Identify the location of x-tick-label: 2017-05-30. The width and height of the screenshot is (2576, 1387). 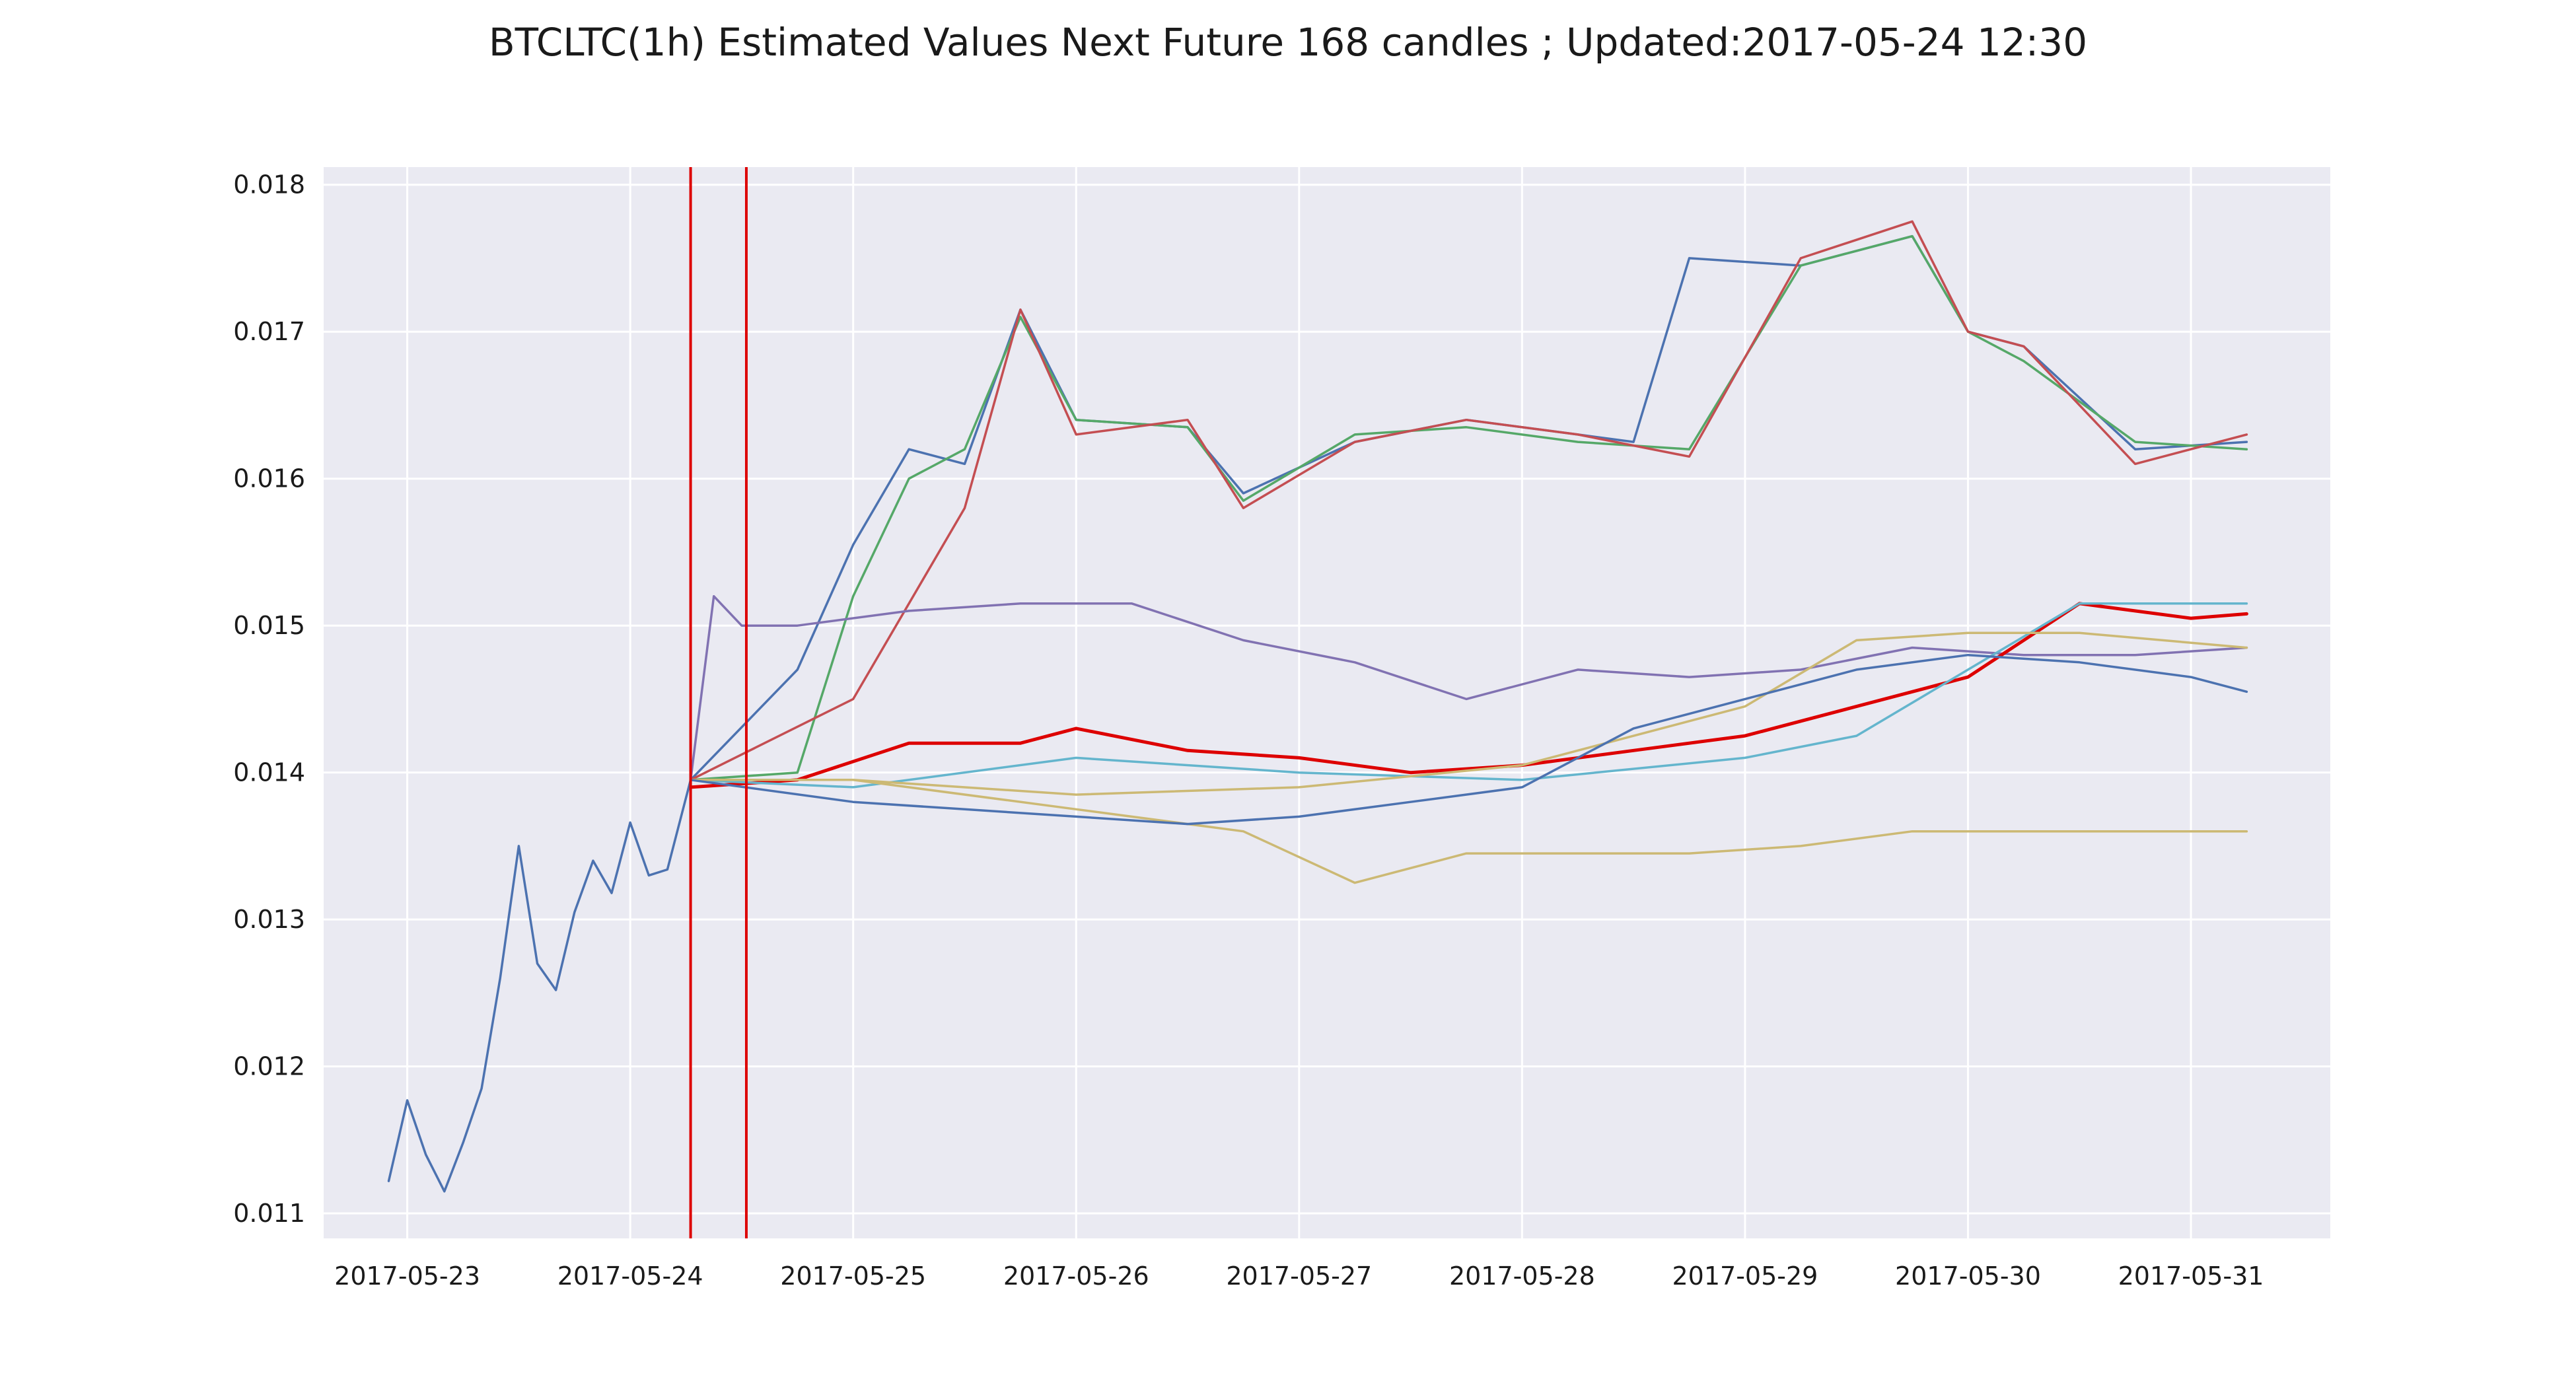
(1968, 1276).